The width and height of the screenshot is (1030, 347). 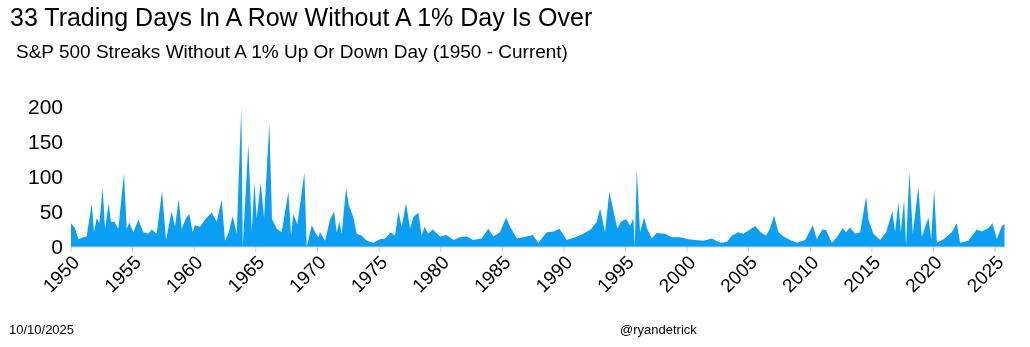 I want to click on y-tick-label: 150, so click(x=45, y=142).